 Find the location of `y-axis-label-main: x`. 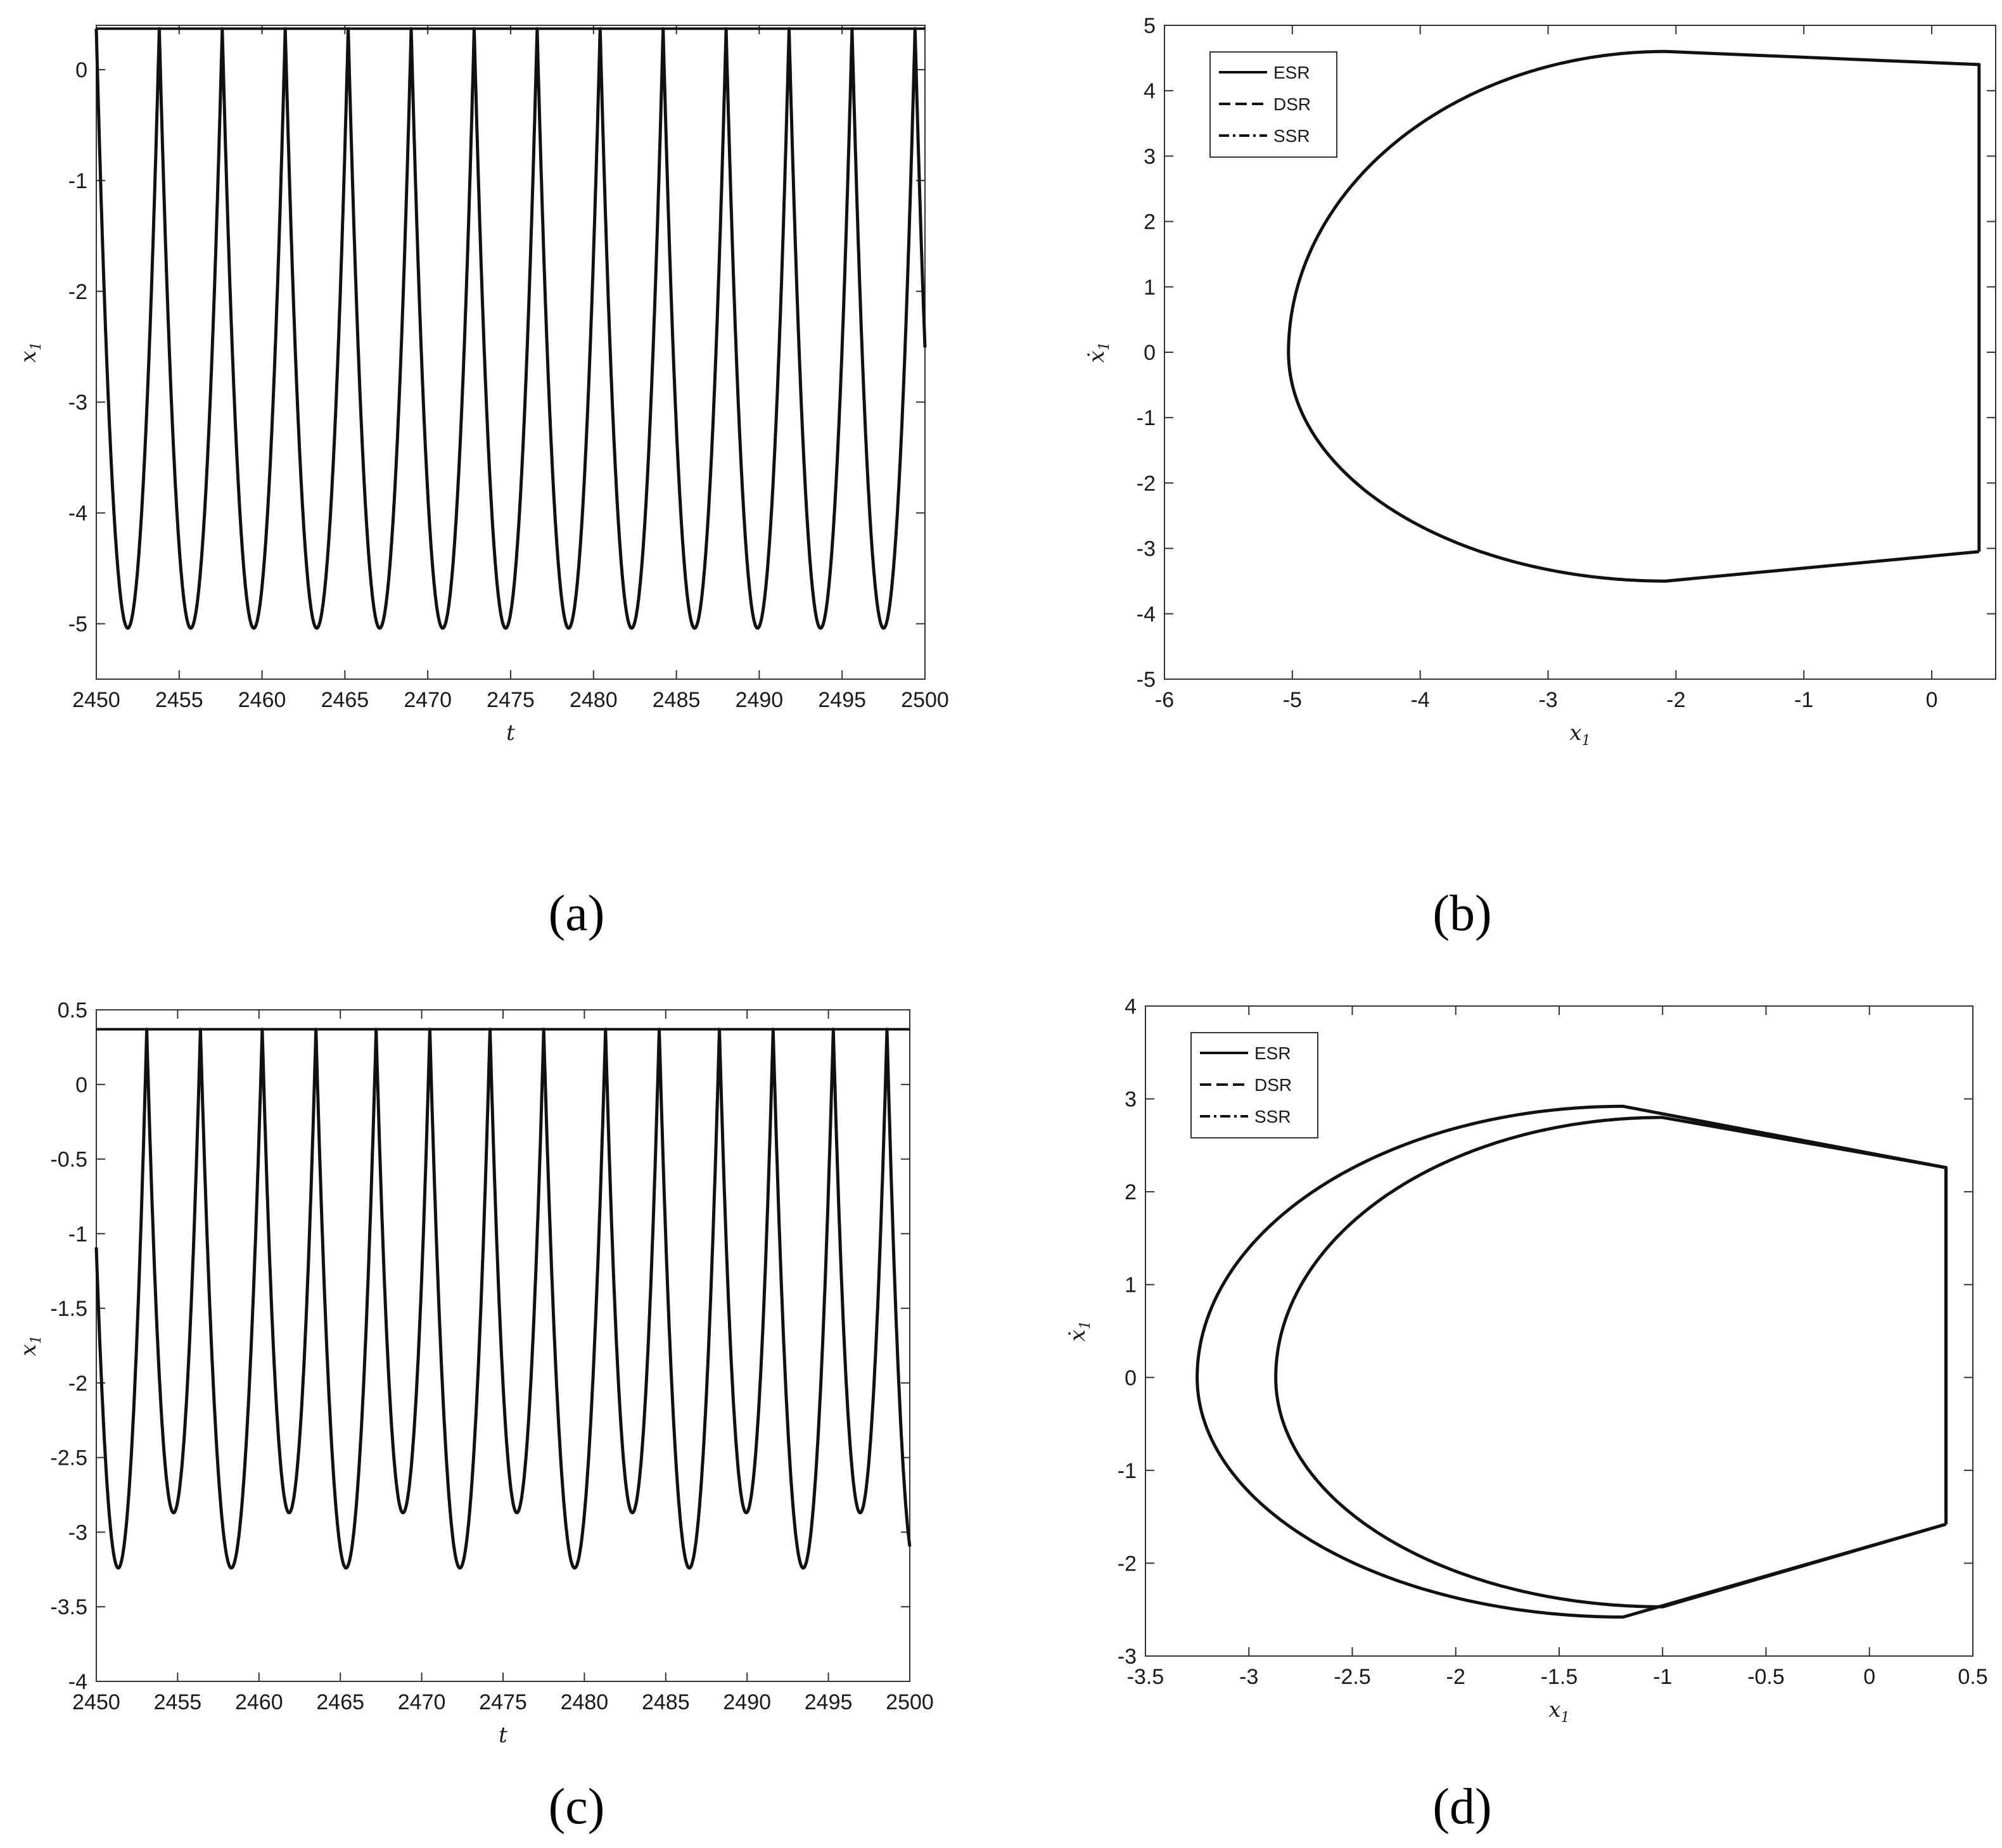

y-axis-label-main: x is located at coordinates (29, 1350).